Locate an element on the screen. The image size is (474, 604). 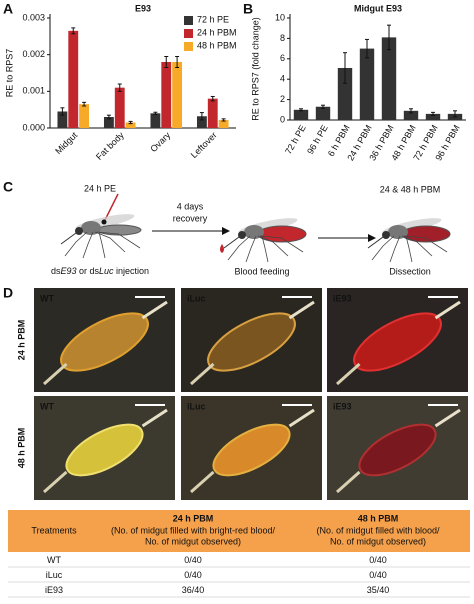
table-header-subtitle: (No. of midgut filled with blood/ is located at coordinates (378, 530).